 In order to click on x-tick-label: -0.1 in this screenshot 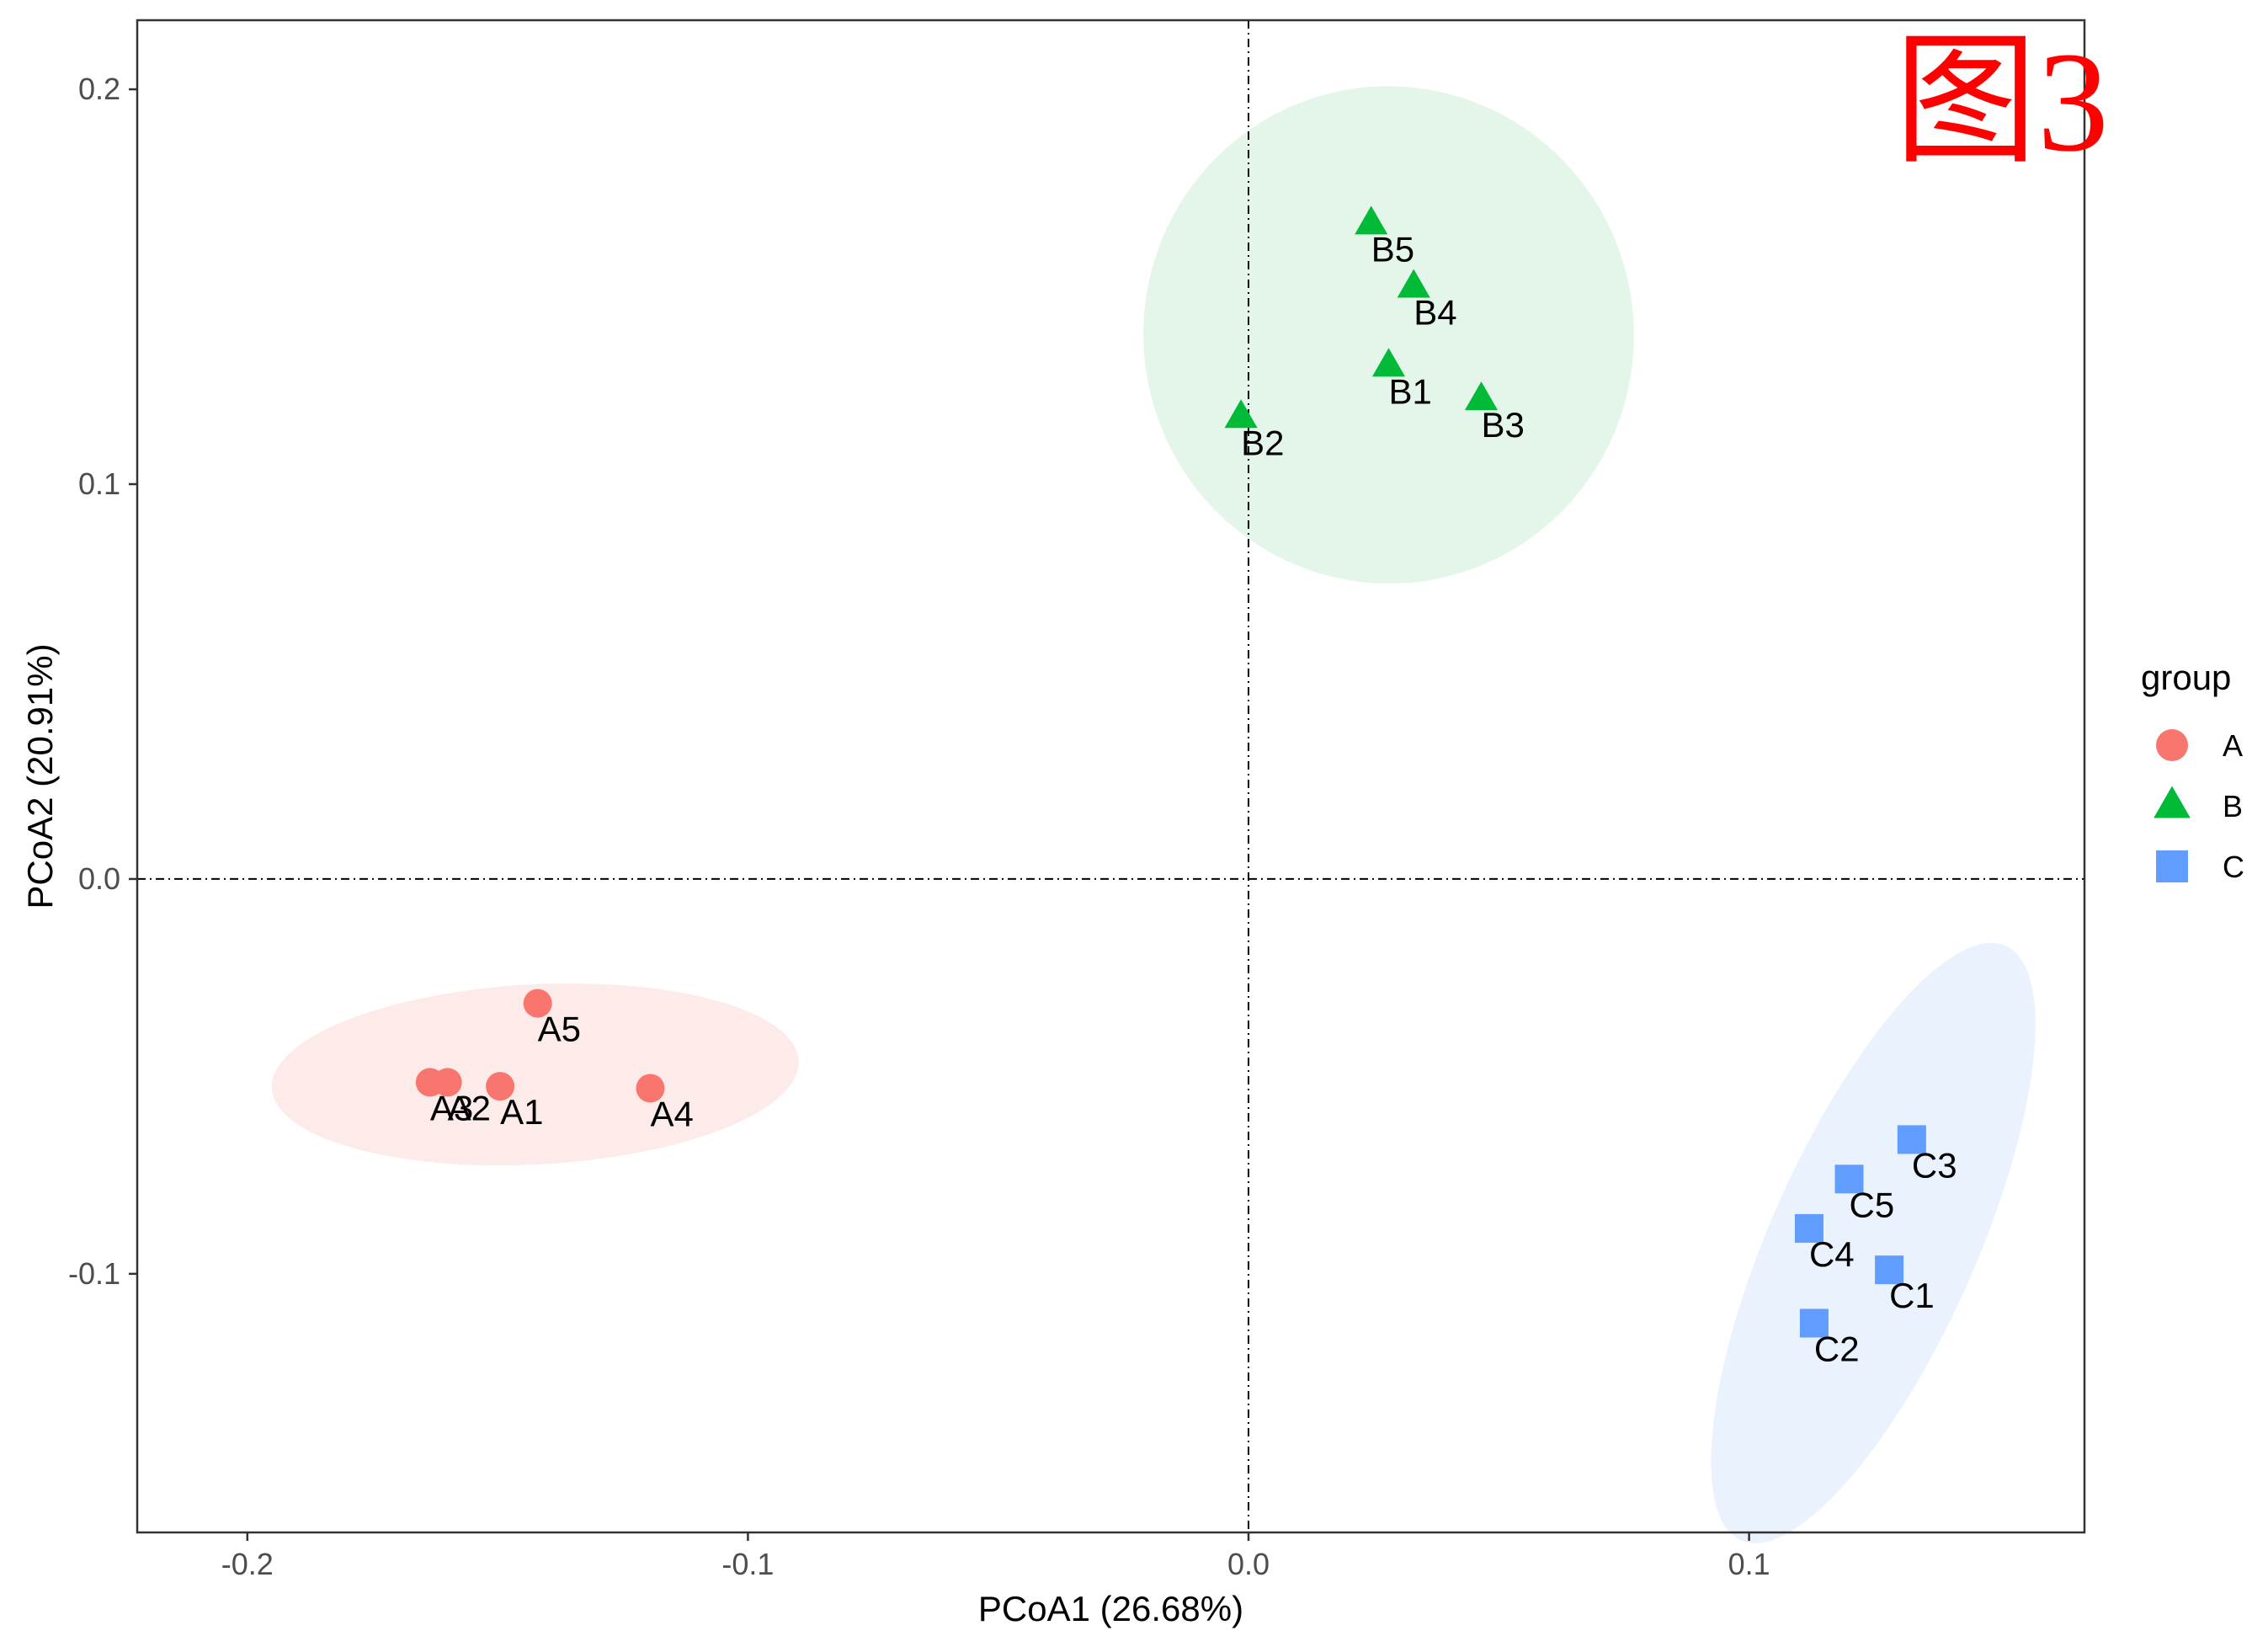, I will do `click(748, 1564)`.